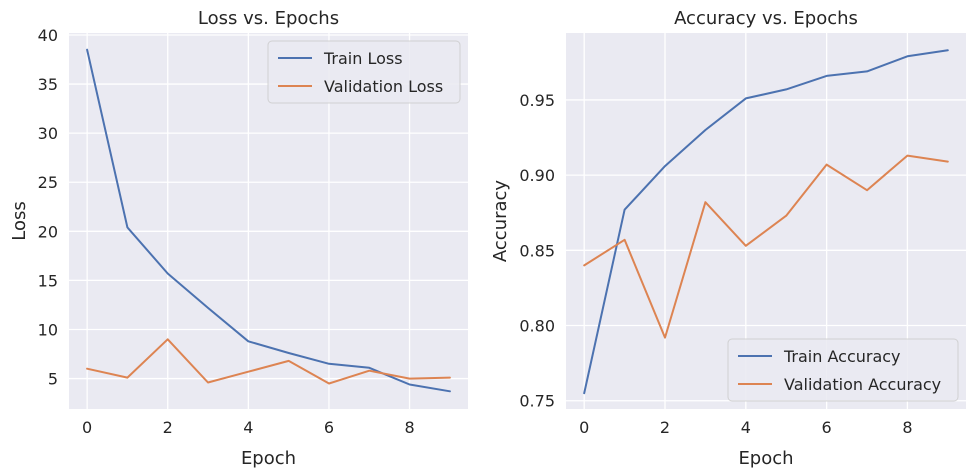  Describe the element at coordinates (48, 133) in the screenshot. I see `y-tick-label: 30` at that location.